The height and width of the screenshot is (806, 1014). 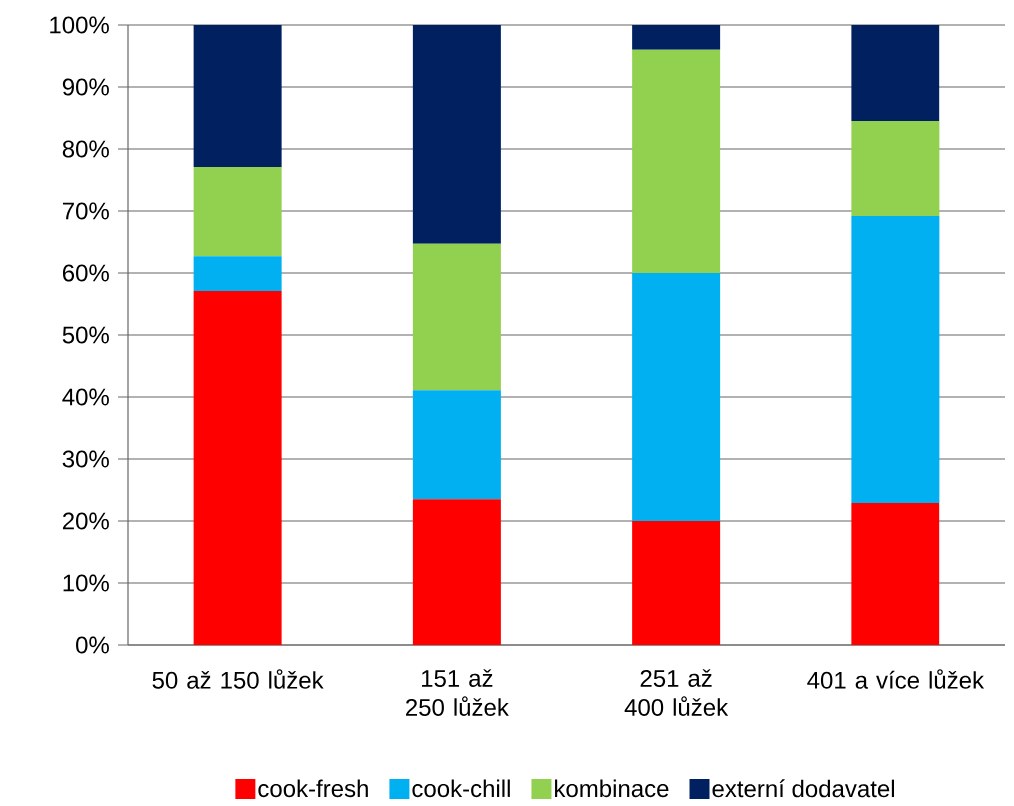 What do you see at coordinates (85, 149) in the screenshot?
I see `y-tick-label: 80%` at bounding box center [85, 149].